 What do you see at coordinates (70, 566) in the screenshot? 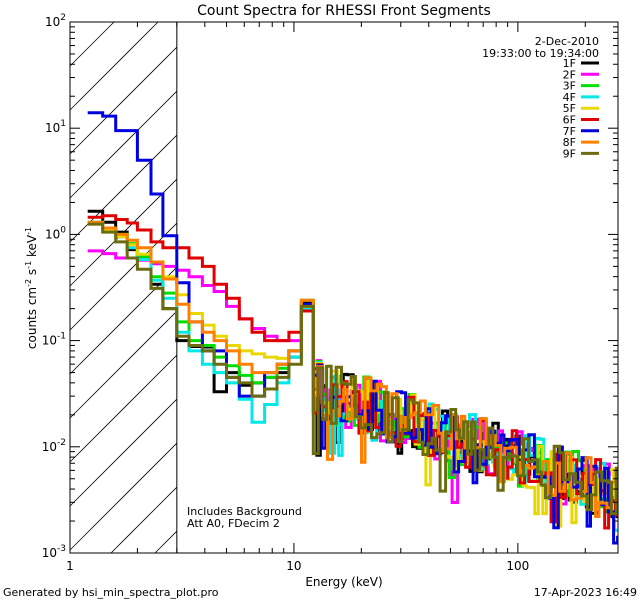
I see `x-tick-label: 1` at bounding box center [70, 566].